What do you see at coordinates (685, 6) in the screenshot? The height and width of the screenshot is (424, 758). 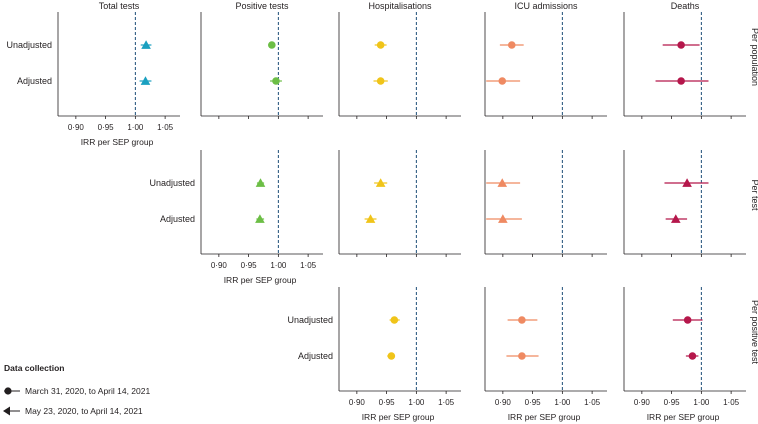 I see `column-title-deaths: Deaths` at bounding box center [685, 6].